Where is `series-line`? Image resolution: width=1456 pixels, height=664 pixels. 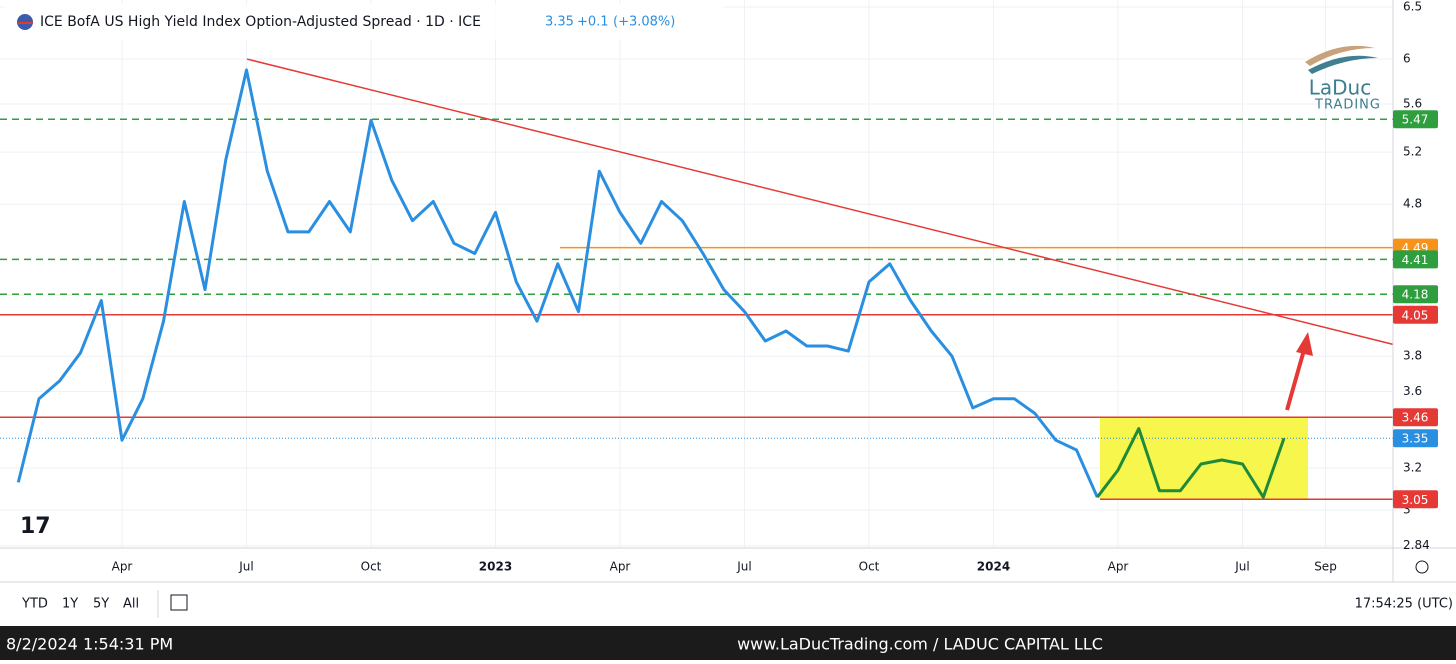 series-line is located at coordinates (1191, 463).